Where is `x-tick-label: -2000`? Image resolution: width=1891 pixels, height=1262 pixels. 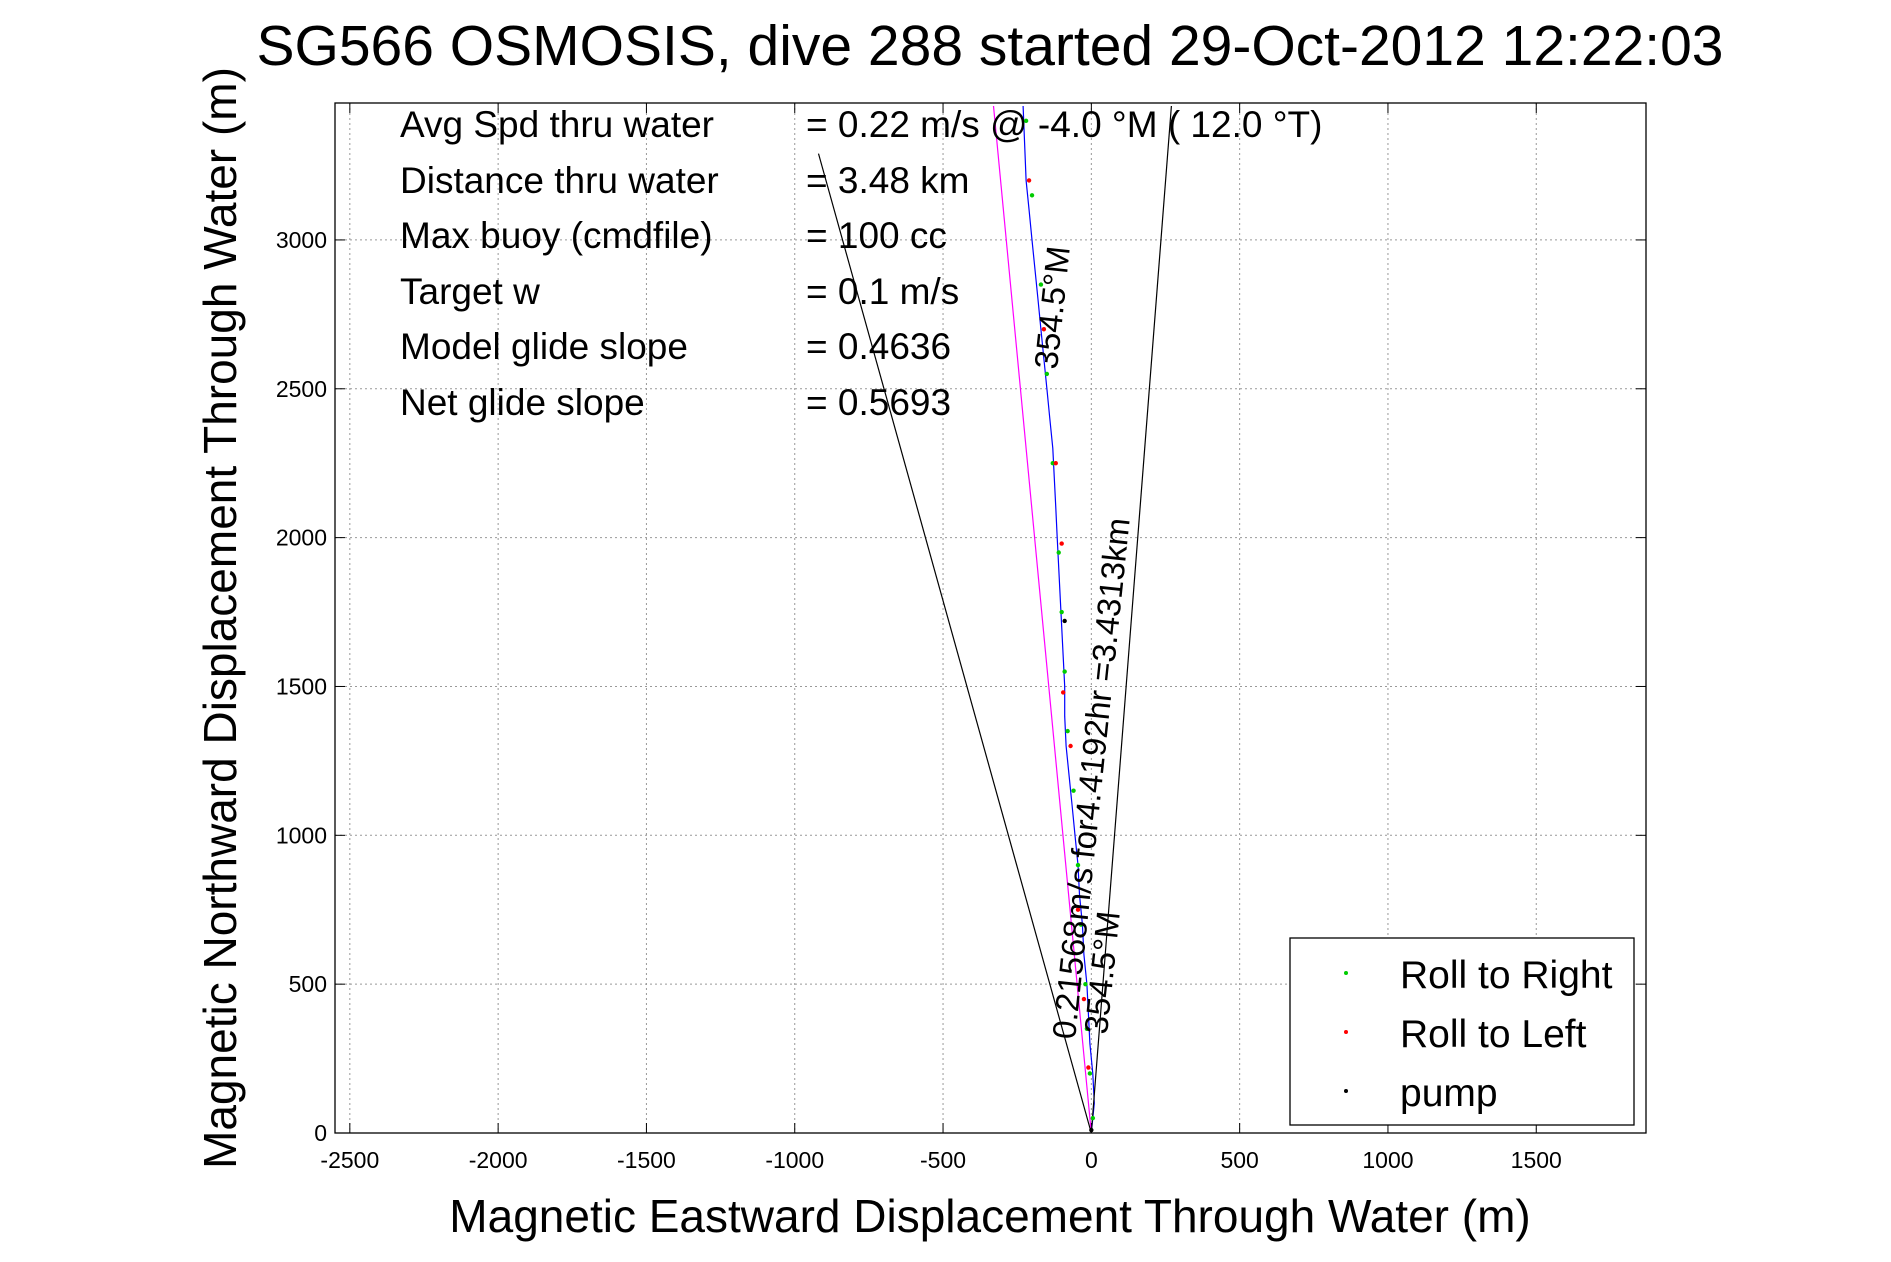 x-tick-label: -2000 is located at coordinates (498, 1160).